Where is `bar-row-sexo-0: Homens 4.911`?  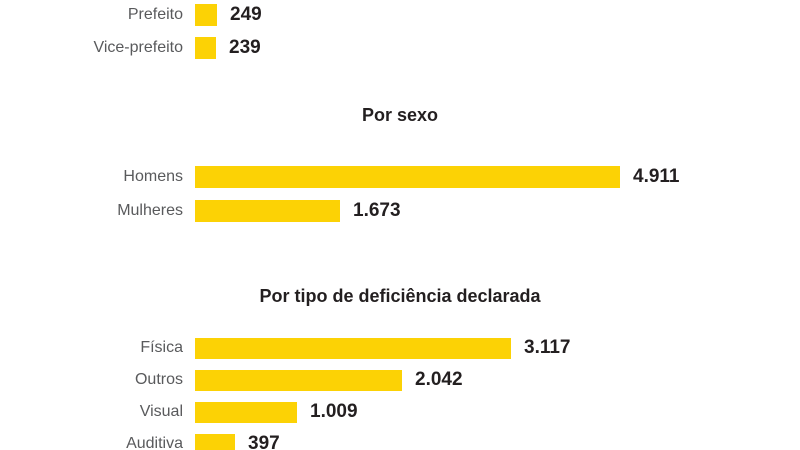 bar-row-sexo-0: Homens 4.911 is located at coordinates (400, 177).